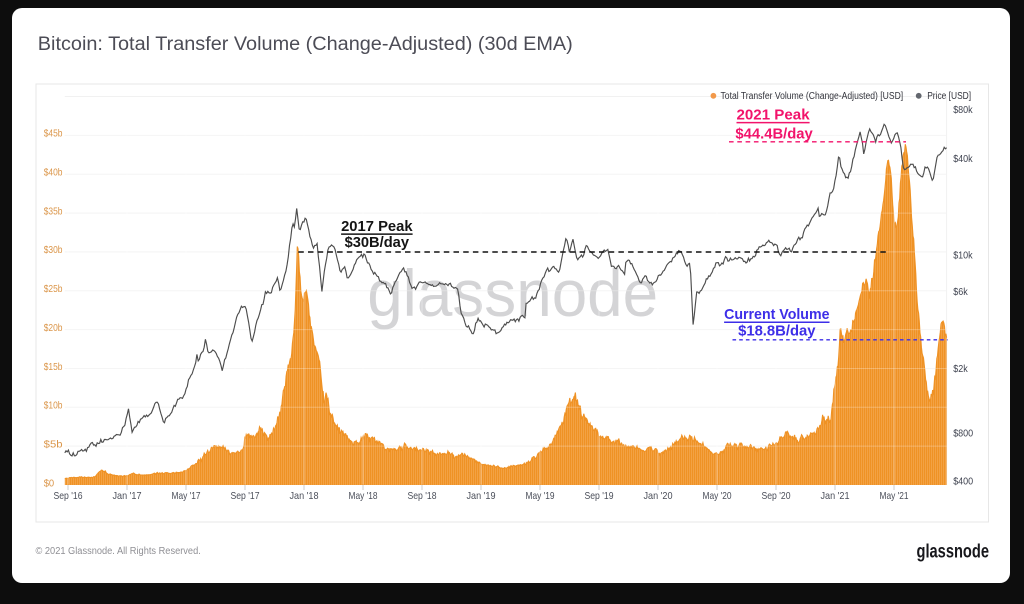 Image resolution: width=1024 pixels, height=604 pixels. What do you see at coordinates (963, 159) in the screenshot?
I see `svg-text: $40k` at bounding box center [963, 159].